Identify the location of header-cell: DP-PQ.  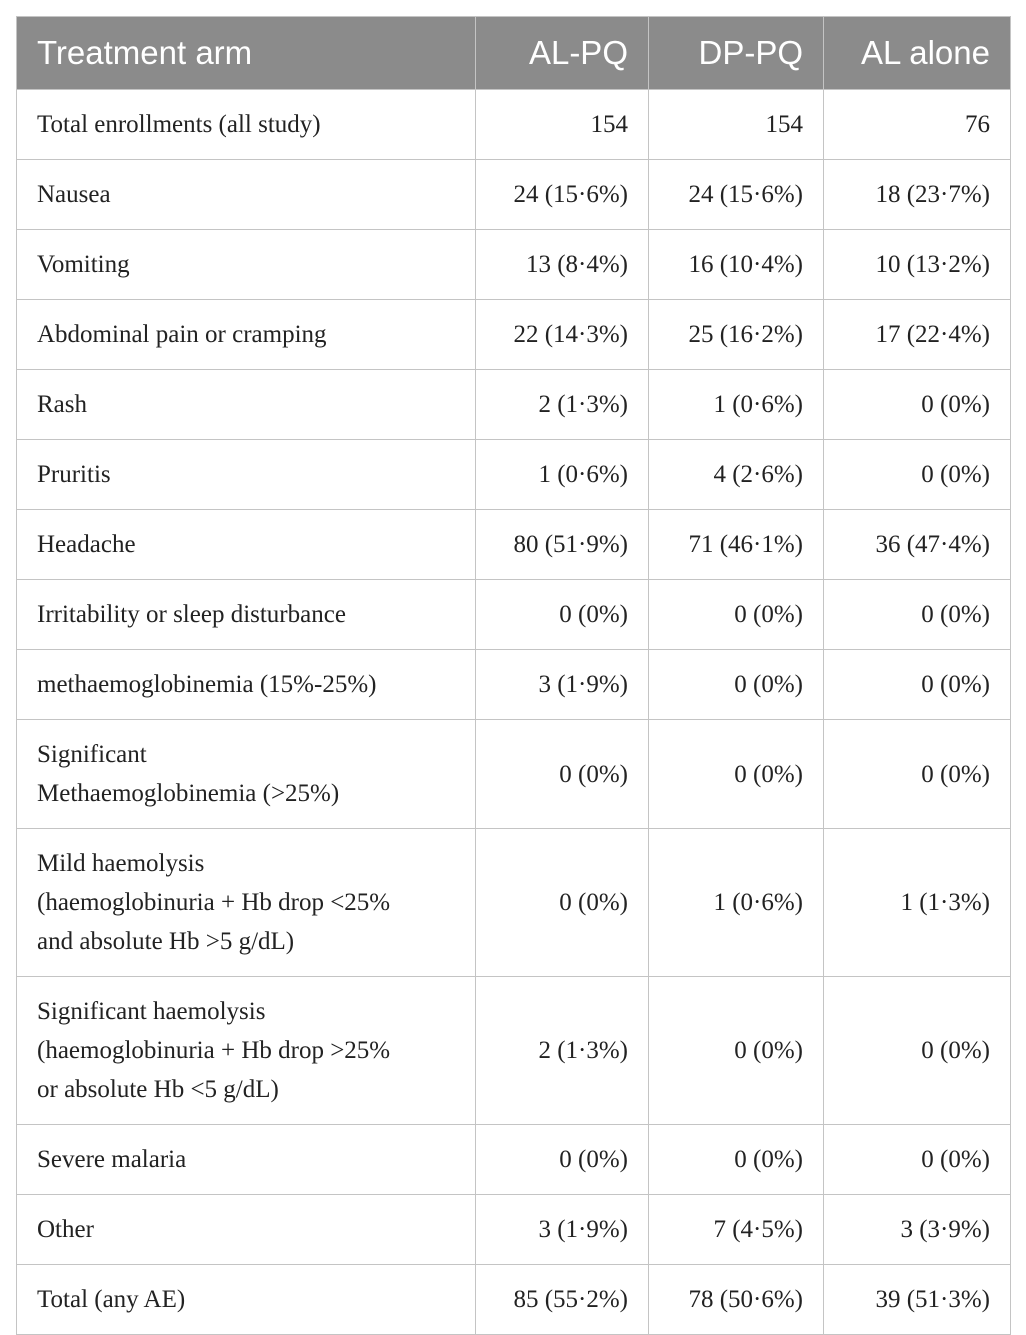
(736, 53).